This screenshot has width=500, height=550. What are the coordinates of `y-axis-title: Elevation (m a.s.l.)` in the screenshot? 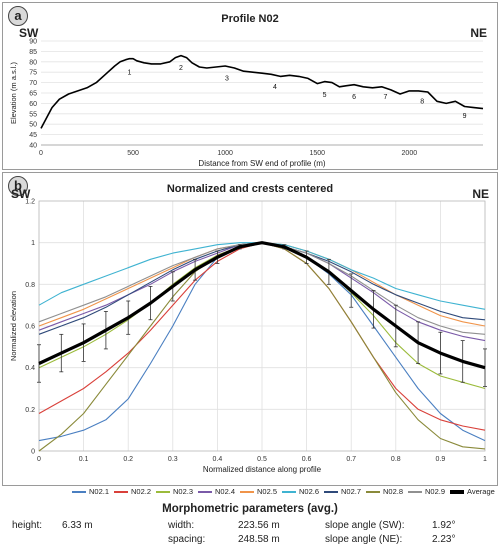 It's located at (13, 92).